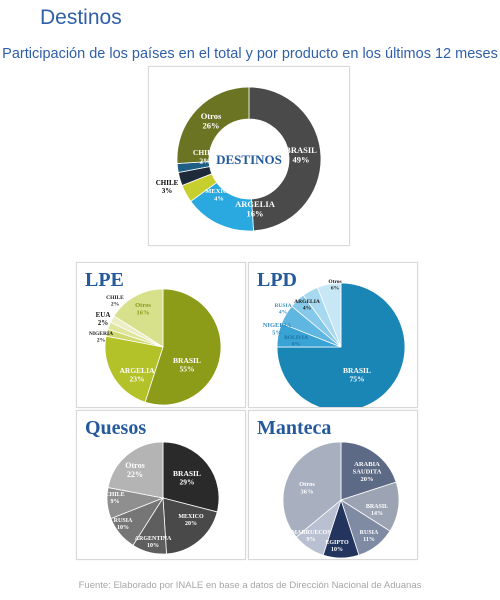  I want to click on label-argelia-4-name: ARGELIA, so click(307, 302).